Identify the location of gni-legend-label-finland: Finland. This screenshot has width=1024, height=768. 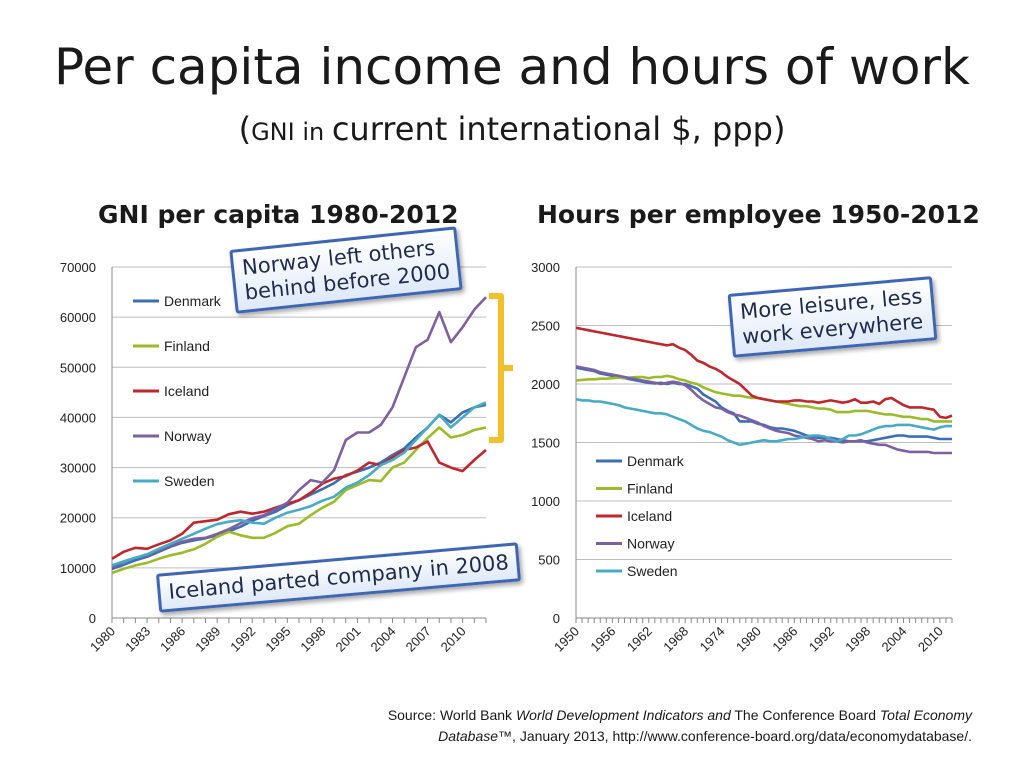
(187, 346).